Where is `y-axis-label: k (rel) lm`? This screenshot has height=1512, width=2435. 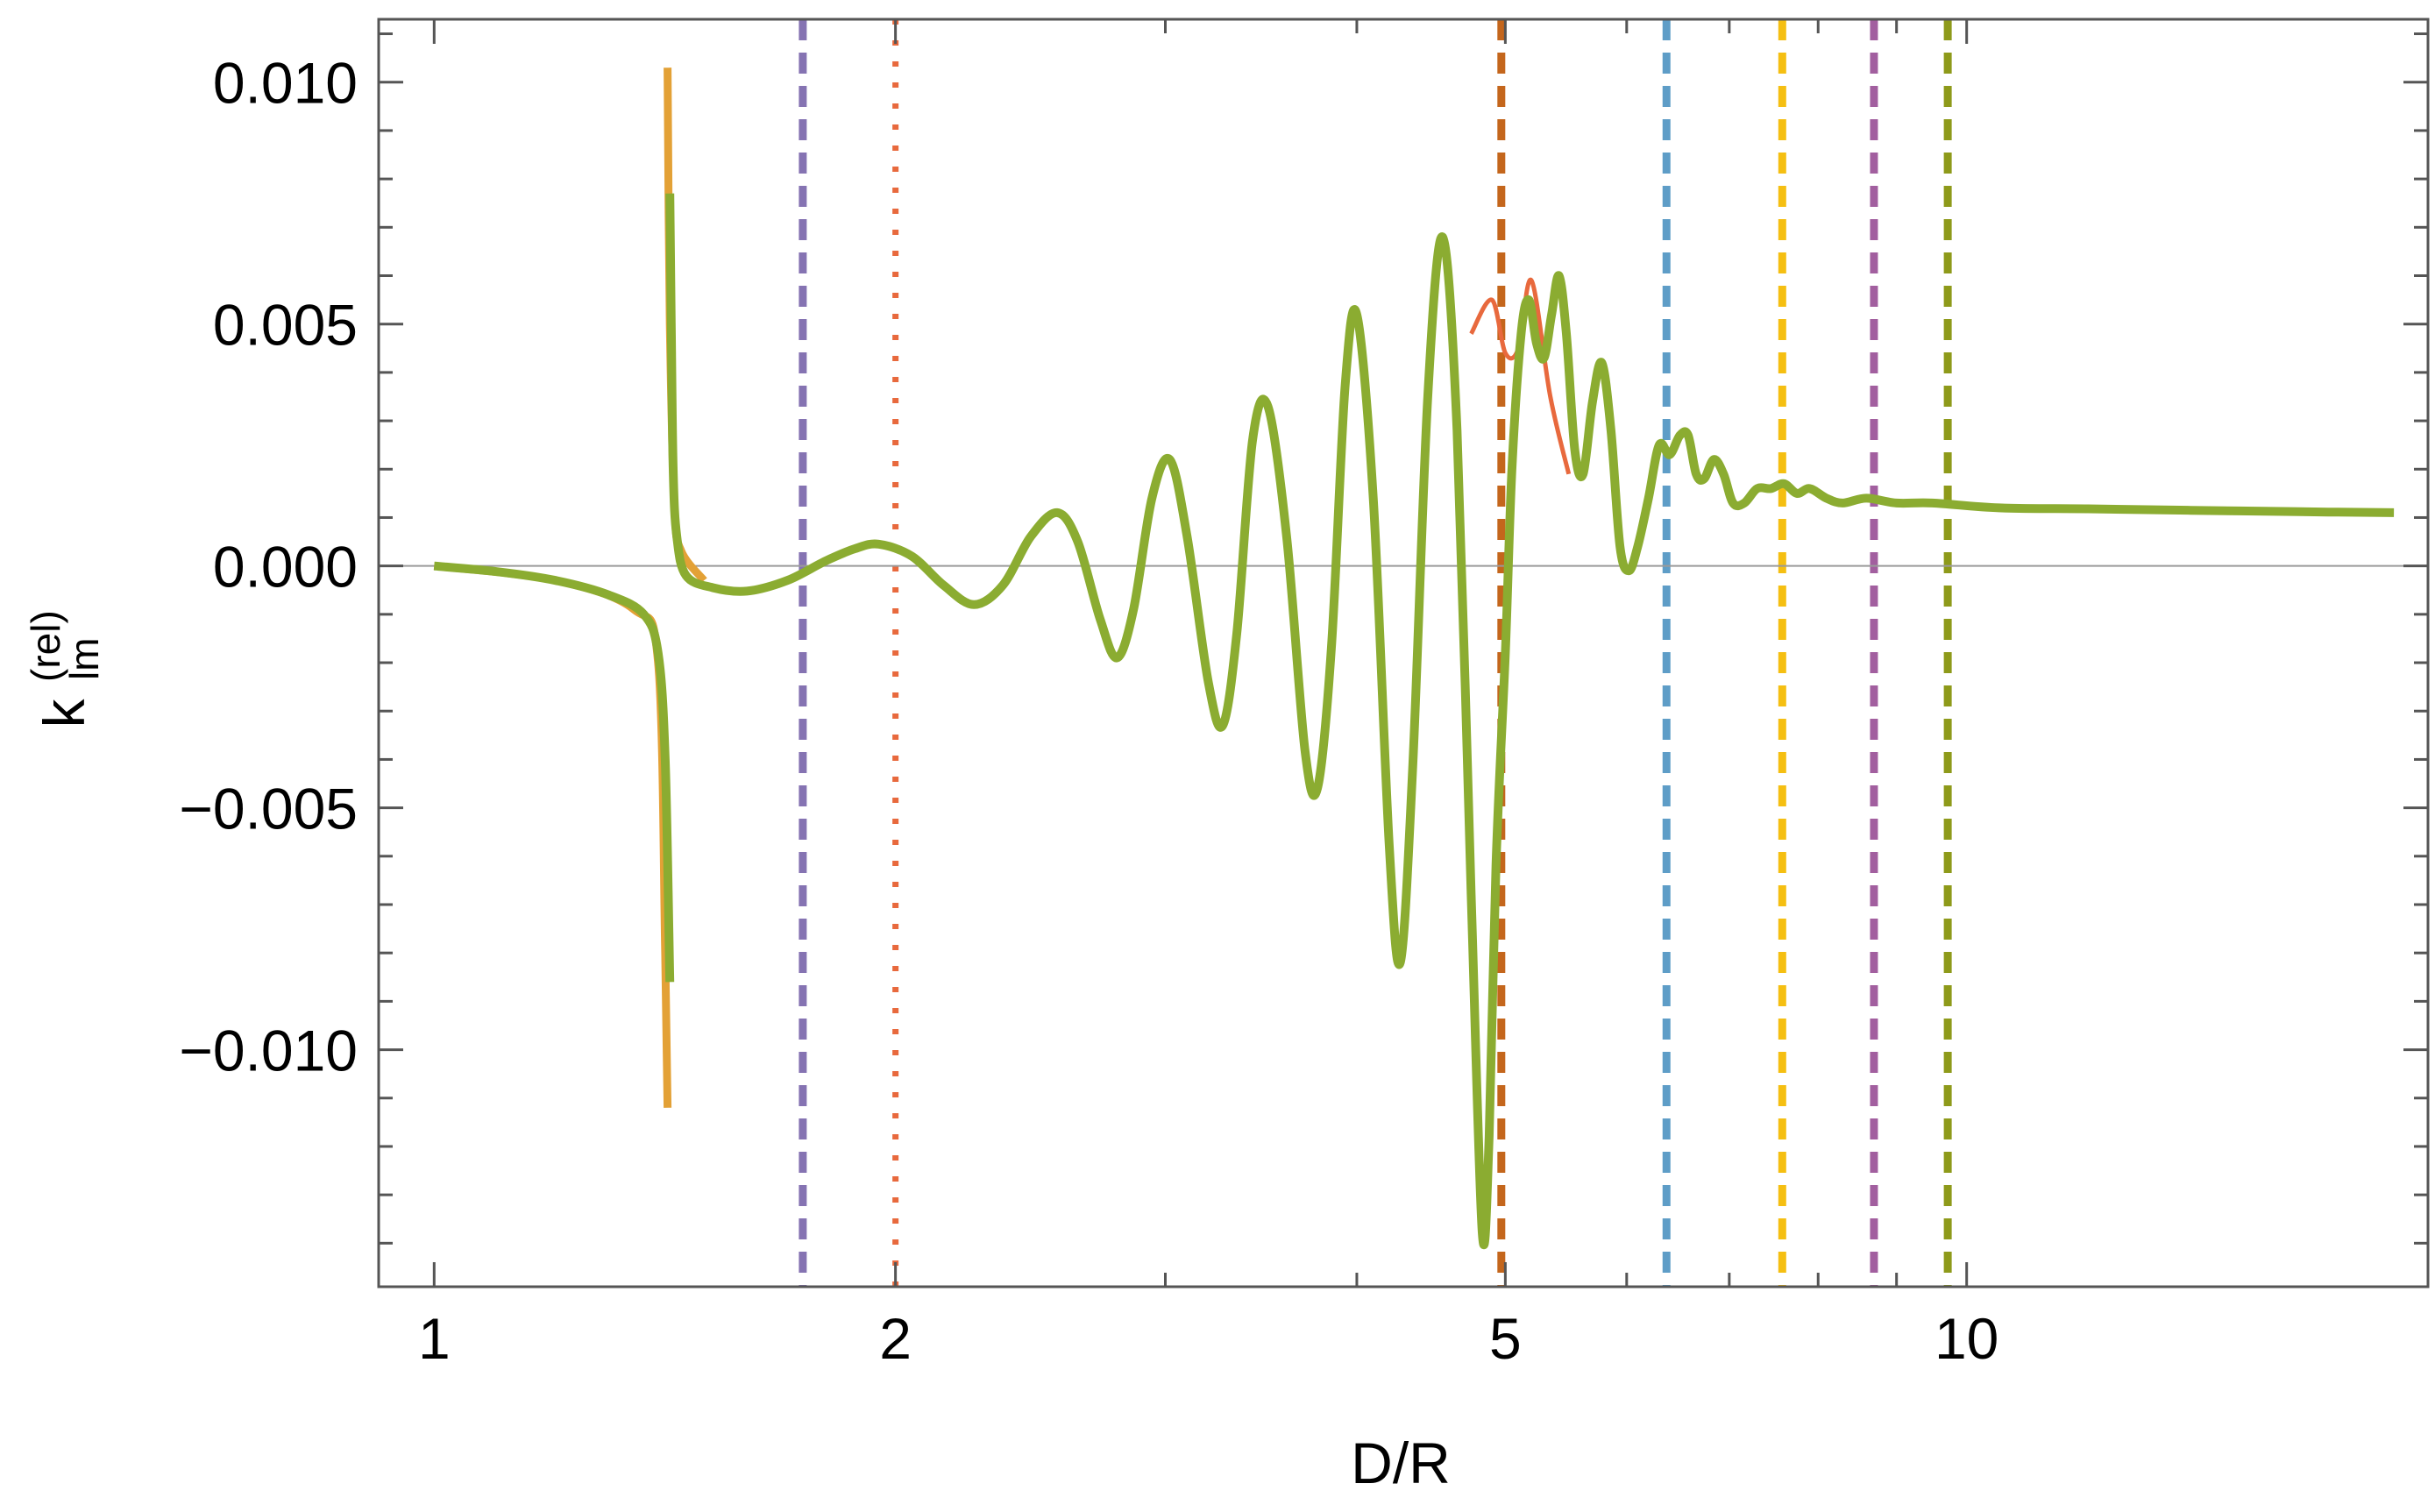
y-axis-label: k (rel) lm is located at coordinates (65, 669).